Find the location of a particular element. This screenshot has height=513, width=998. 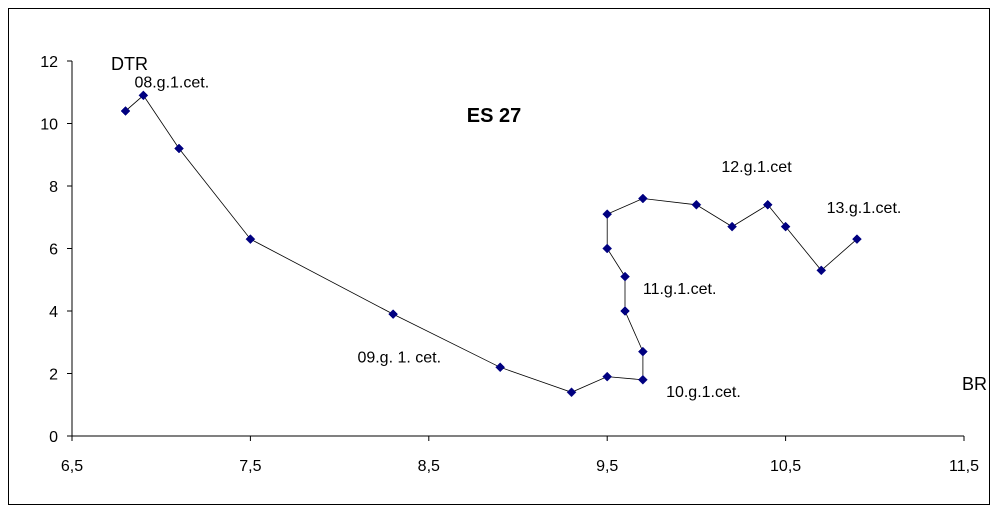

x-tick-label: 11,5 is located at coordinates (964, 466).